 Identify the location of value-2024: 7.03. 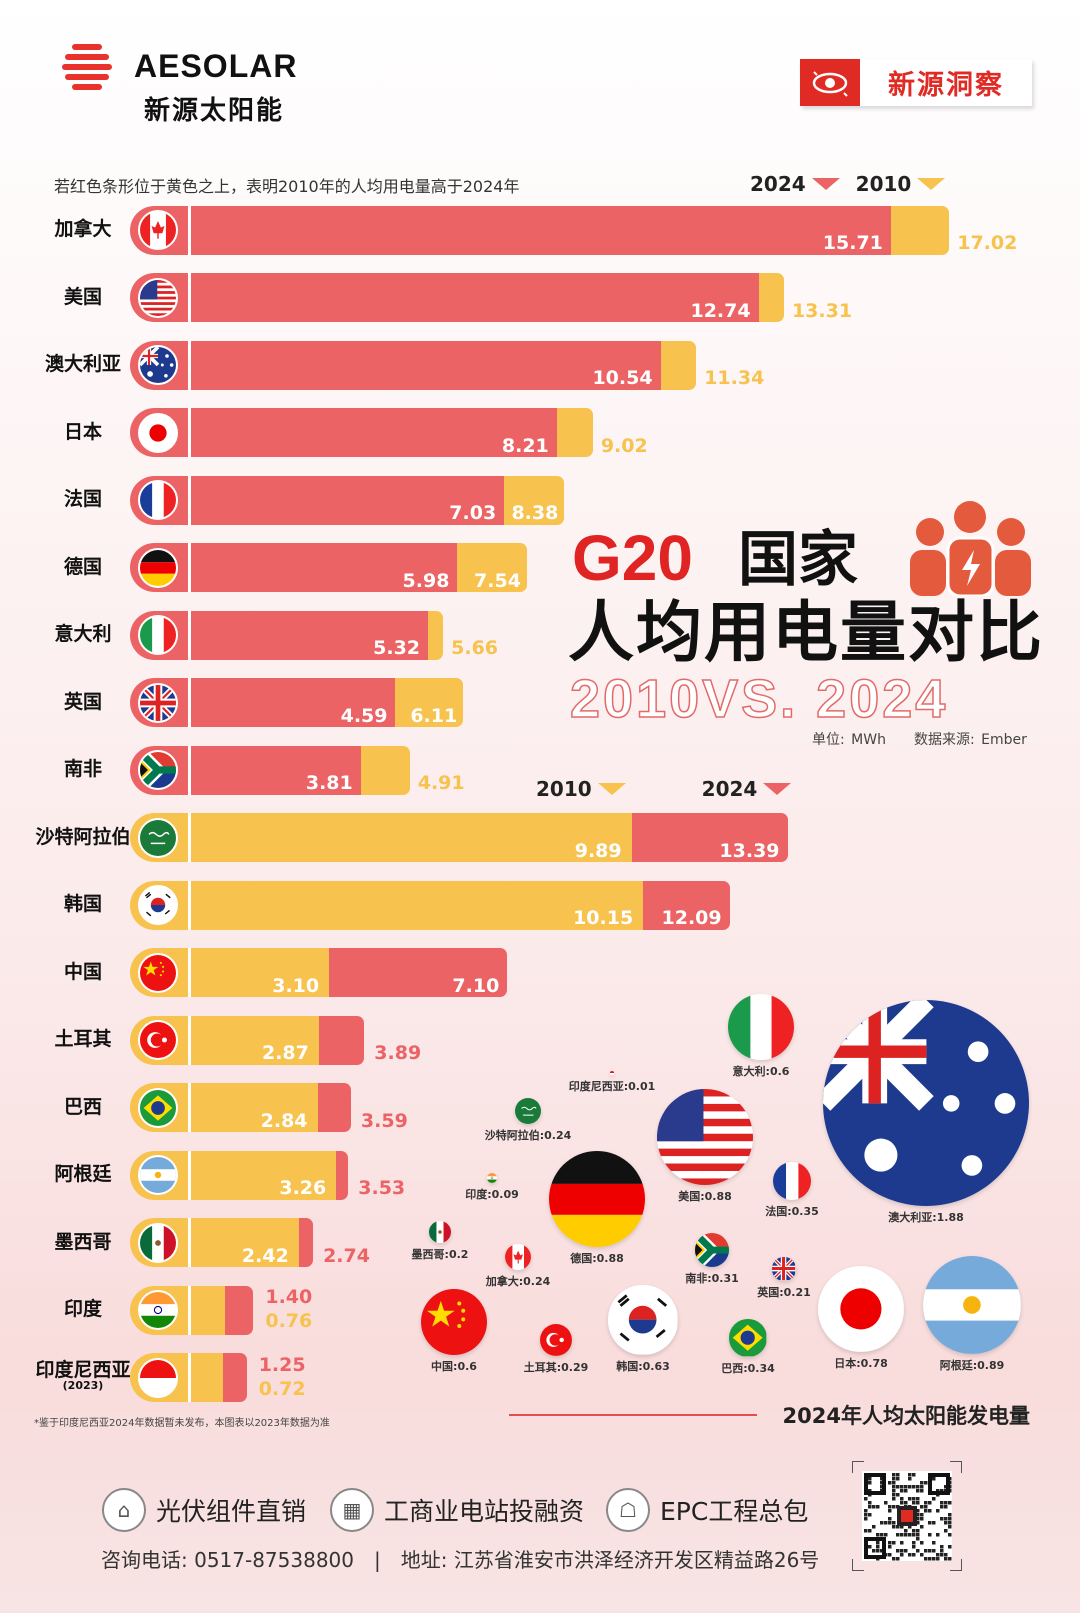
(473, 513).